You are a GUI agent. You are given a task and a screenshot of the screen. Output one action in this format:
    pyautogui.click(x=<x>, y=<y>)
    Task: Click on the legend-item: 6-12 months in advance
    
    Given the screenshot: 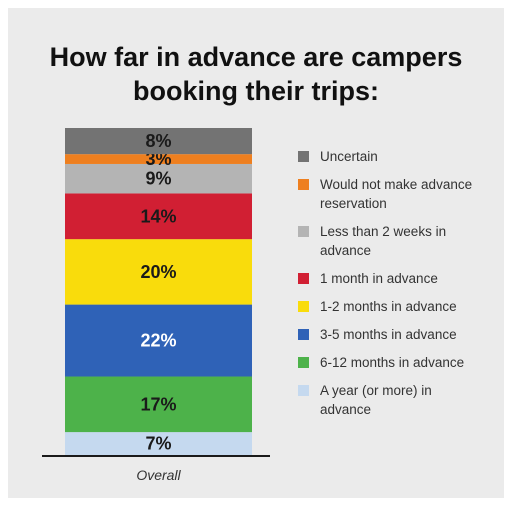 What is the action you would take?
    pyautogui.click(x=391, y=362)
    